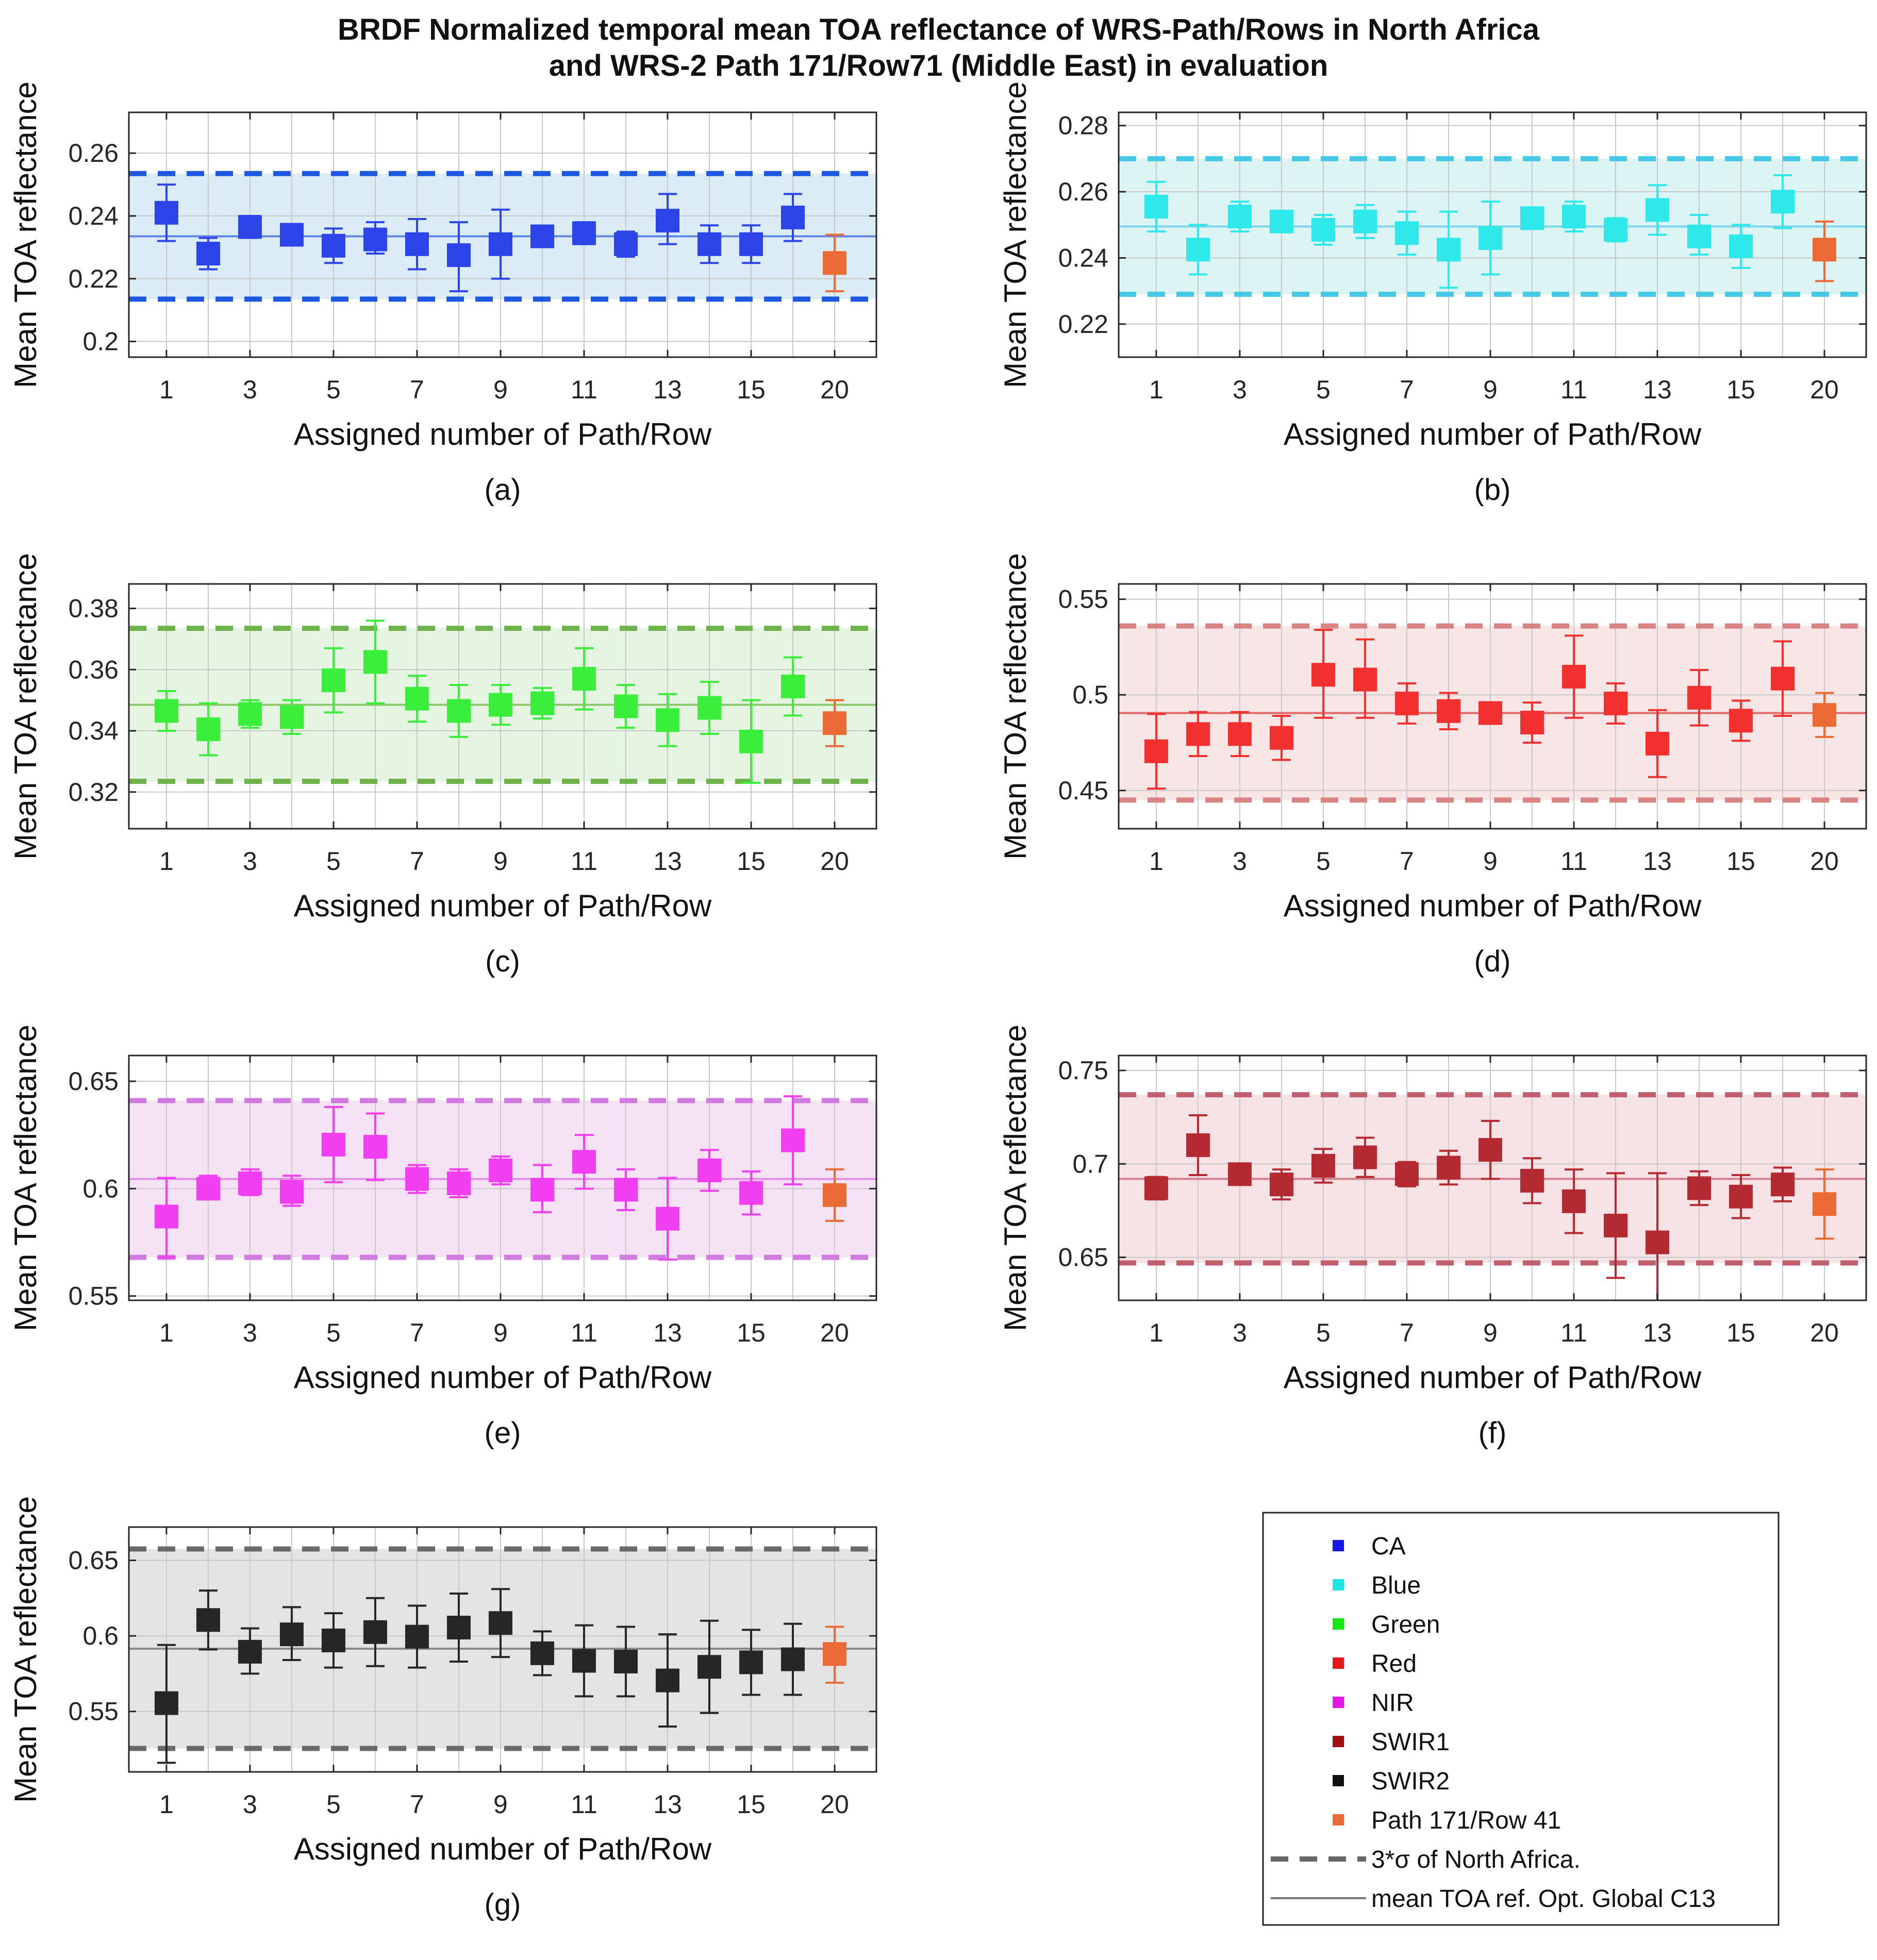  Describe the element at coordinates (1824, 715) in the screenshot. I see `evaluation-point` at that location.